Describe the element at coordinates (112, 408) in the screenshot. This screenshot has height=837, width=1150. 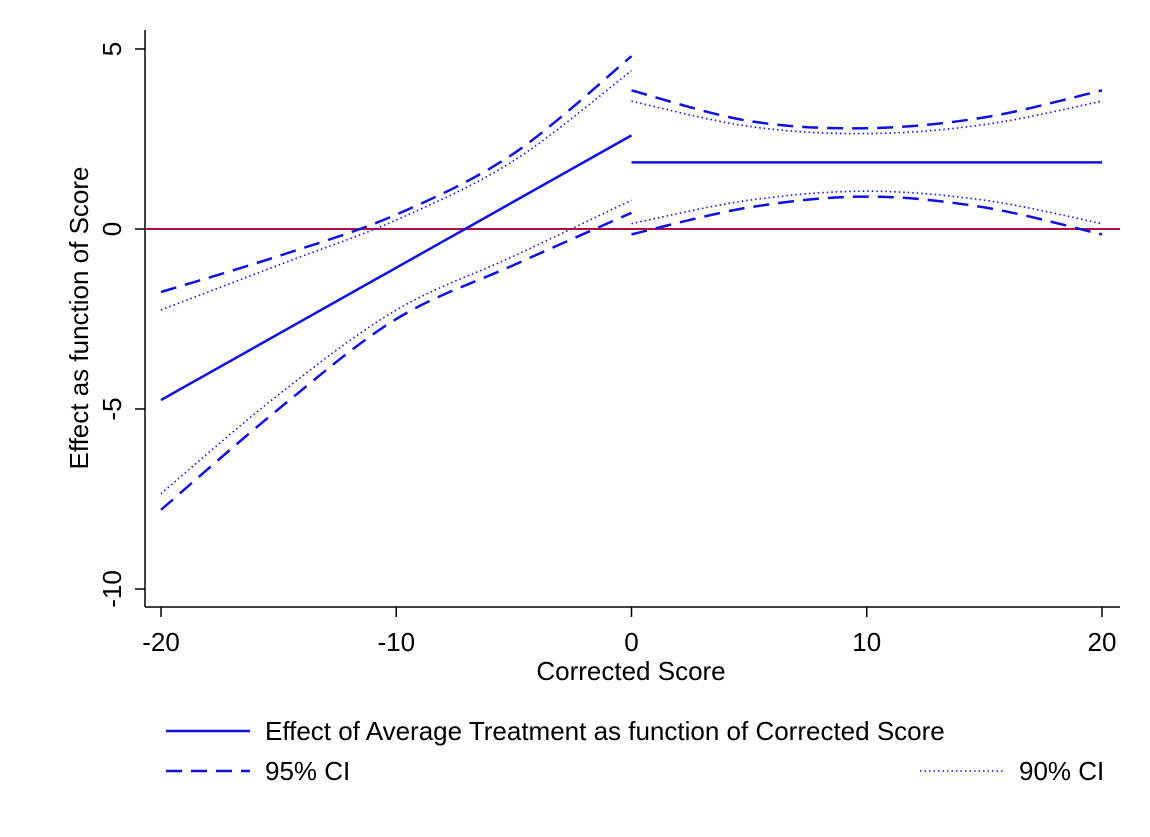
I see `y-tick-label-1: -5` at that location.